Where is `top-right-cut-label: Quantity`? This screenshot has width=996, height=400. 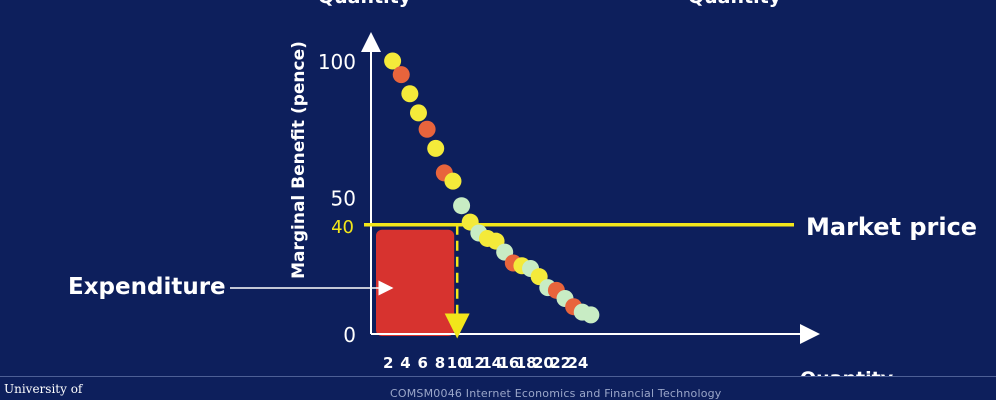 top-right-cut-label: Quantity is located at coordinates (734, 4).